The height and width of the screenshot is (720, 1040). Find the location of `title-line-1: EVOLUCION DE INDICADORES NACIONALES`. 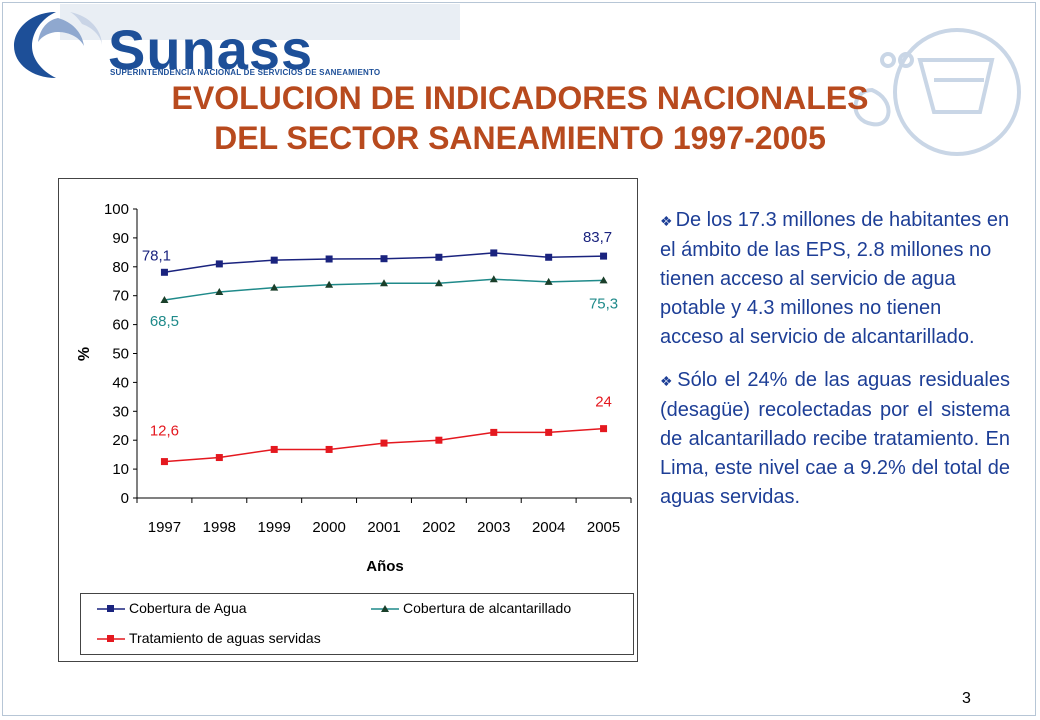

title-line-1: EVOLUCION DE INDICADORES NACIONALES is located at coordinates (520, 98).